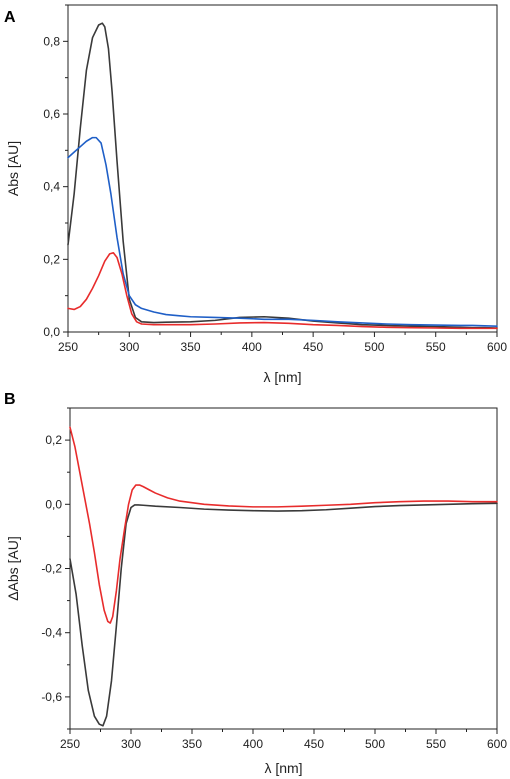  Describe the element at coordinates (10, 17) in the screenshot. I see `panel-label: A` at that location.